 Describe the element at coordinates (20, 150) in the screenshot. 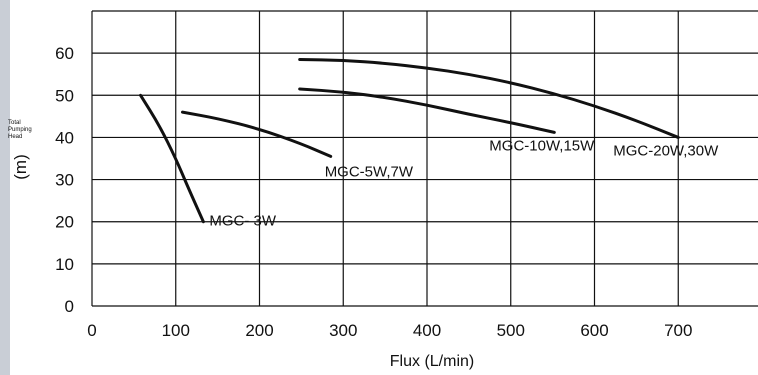

I see `y-axis-label: Total Pumping Head (m)` at that location.